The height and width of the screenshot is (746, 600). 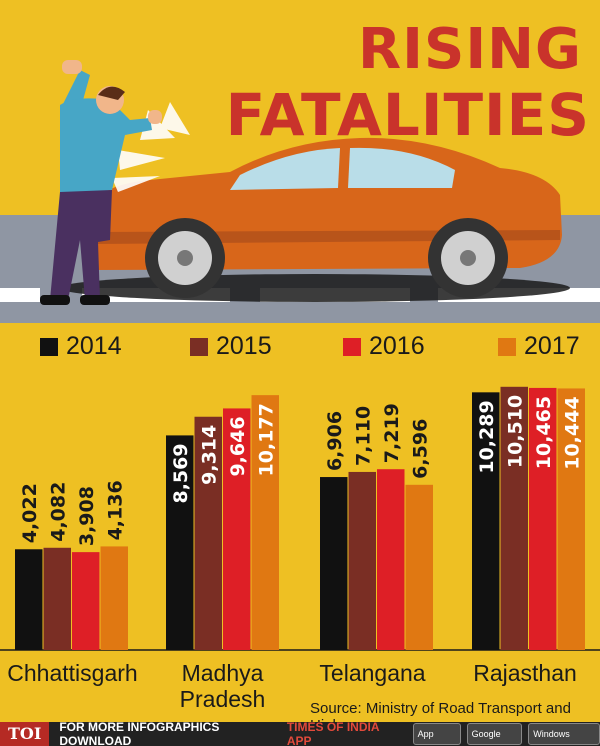 What do you see at coordinates (552, 346) in the screenshot?
I see `legend-label-2017: 2017` at bounding box center [552, 346].